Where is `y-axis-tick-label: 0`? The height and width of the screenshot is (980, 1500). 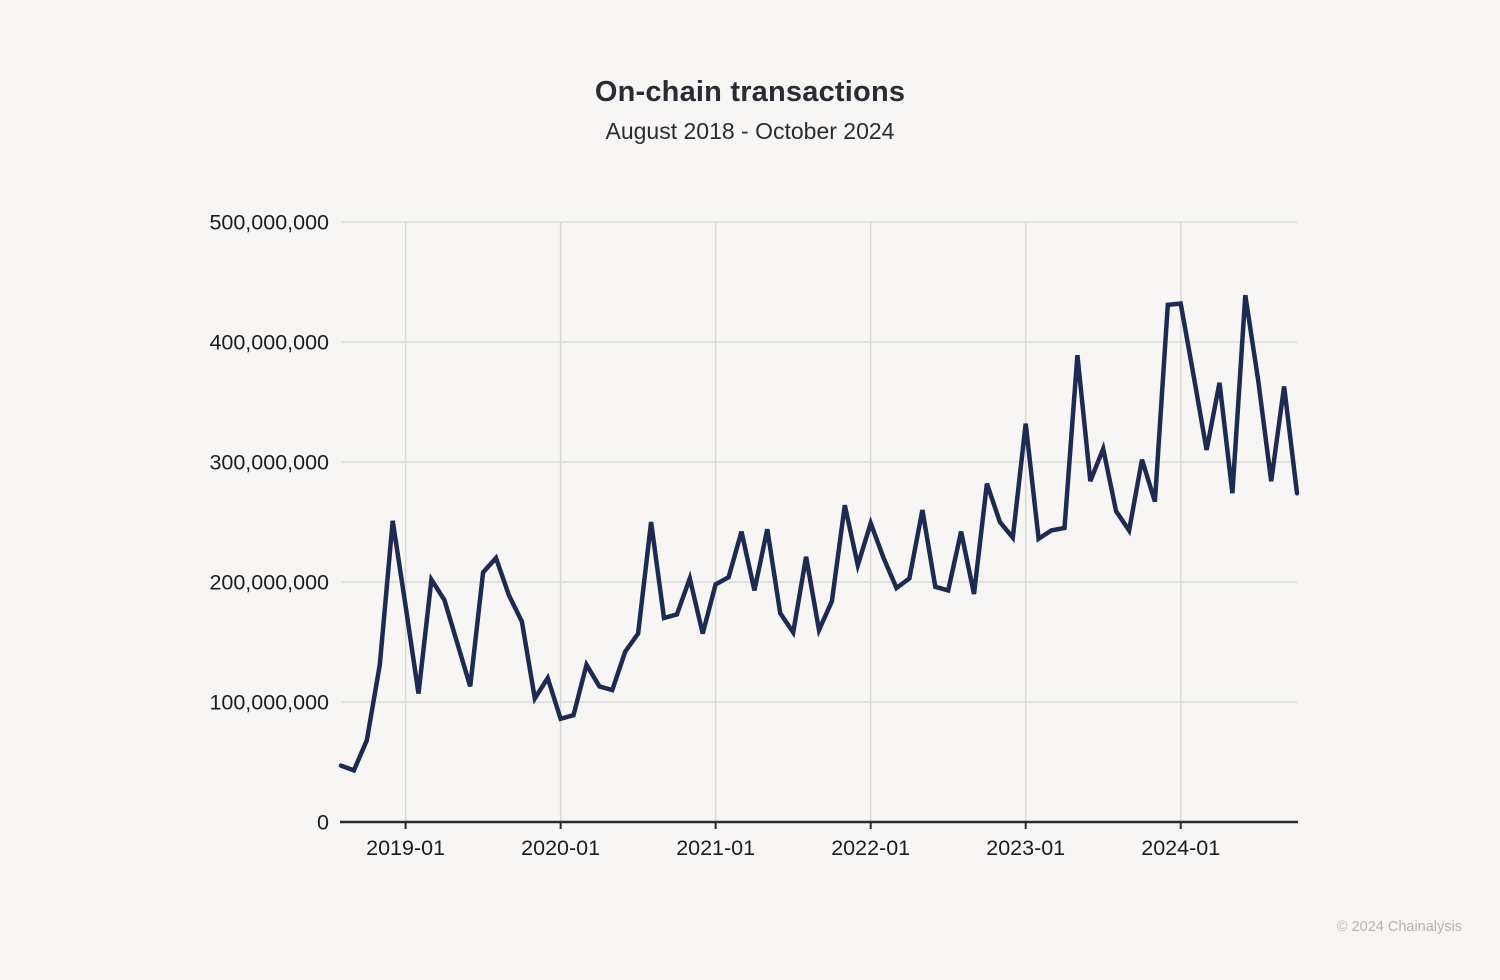
y-axis-tick-label: 0 is located at coordinates (323, 823).